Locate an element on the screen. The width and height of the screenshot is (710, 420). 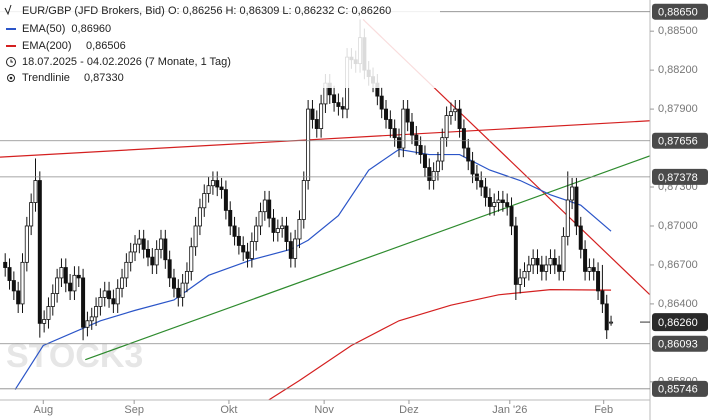
x-tick-label: Dez is located at coordinates (409, 410).